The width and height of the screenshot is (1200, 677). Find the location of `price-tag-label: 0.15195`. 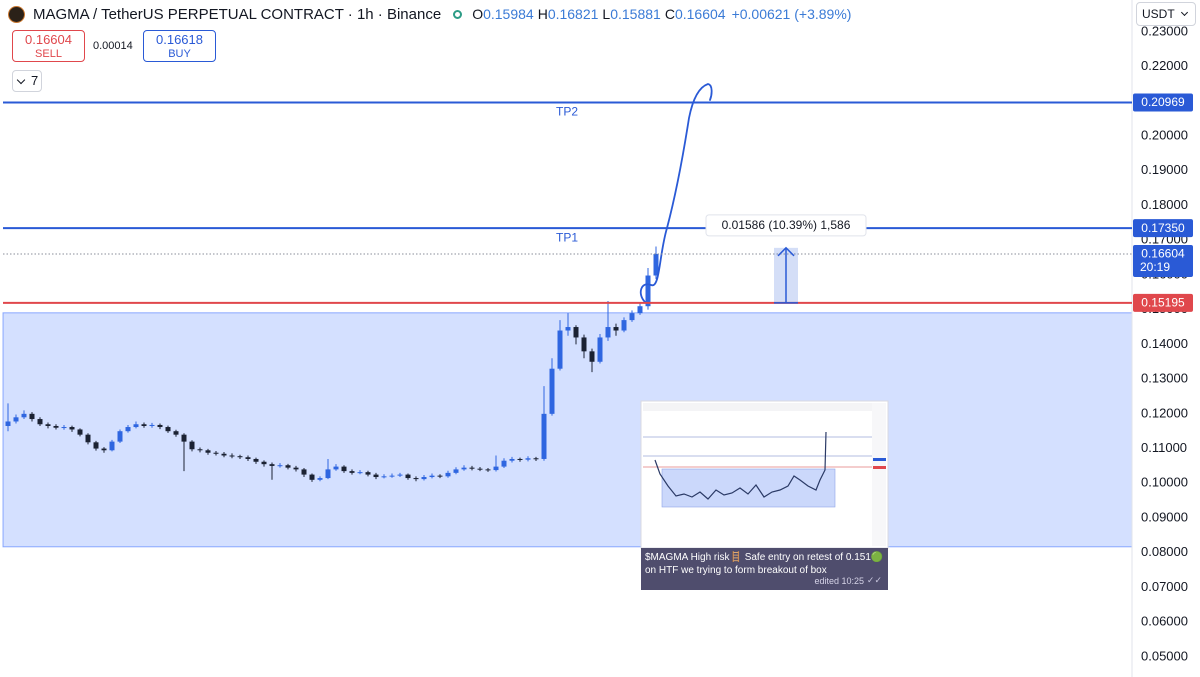

price-tag-label: 0.15195 is located at coordinates (1163, 303).